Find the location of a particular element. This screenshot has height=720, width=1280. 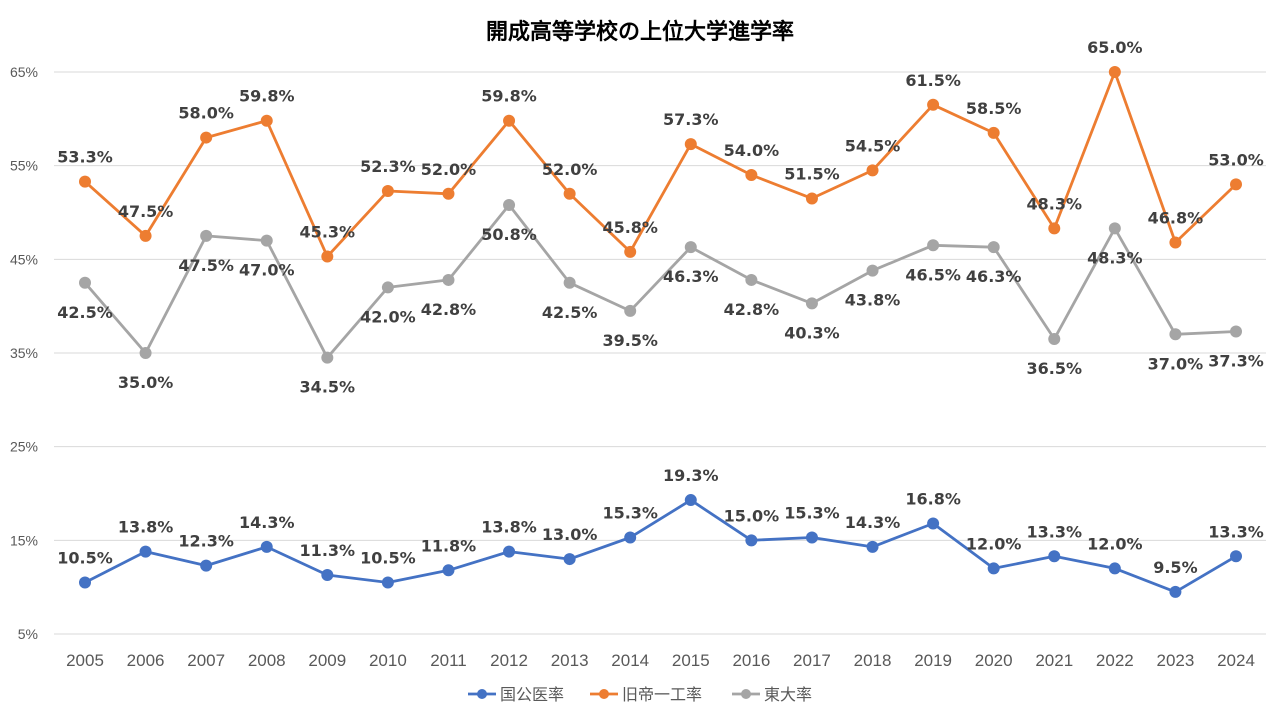

x-tick-label: 2012 is located at coordinates (509, 660).